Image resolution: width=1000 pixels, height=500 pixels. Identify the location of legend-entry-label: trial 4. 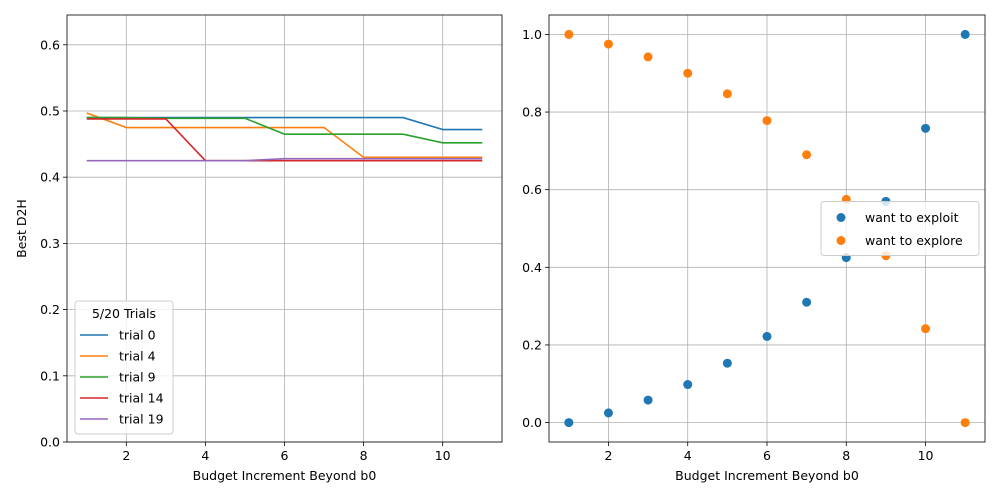
(137, 356).